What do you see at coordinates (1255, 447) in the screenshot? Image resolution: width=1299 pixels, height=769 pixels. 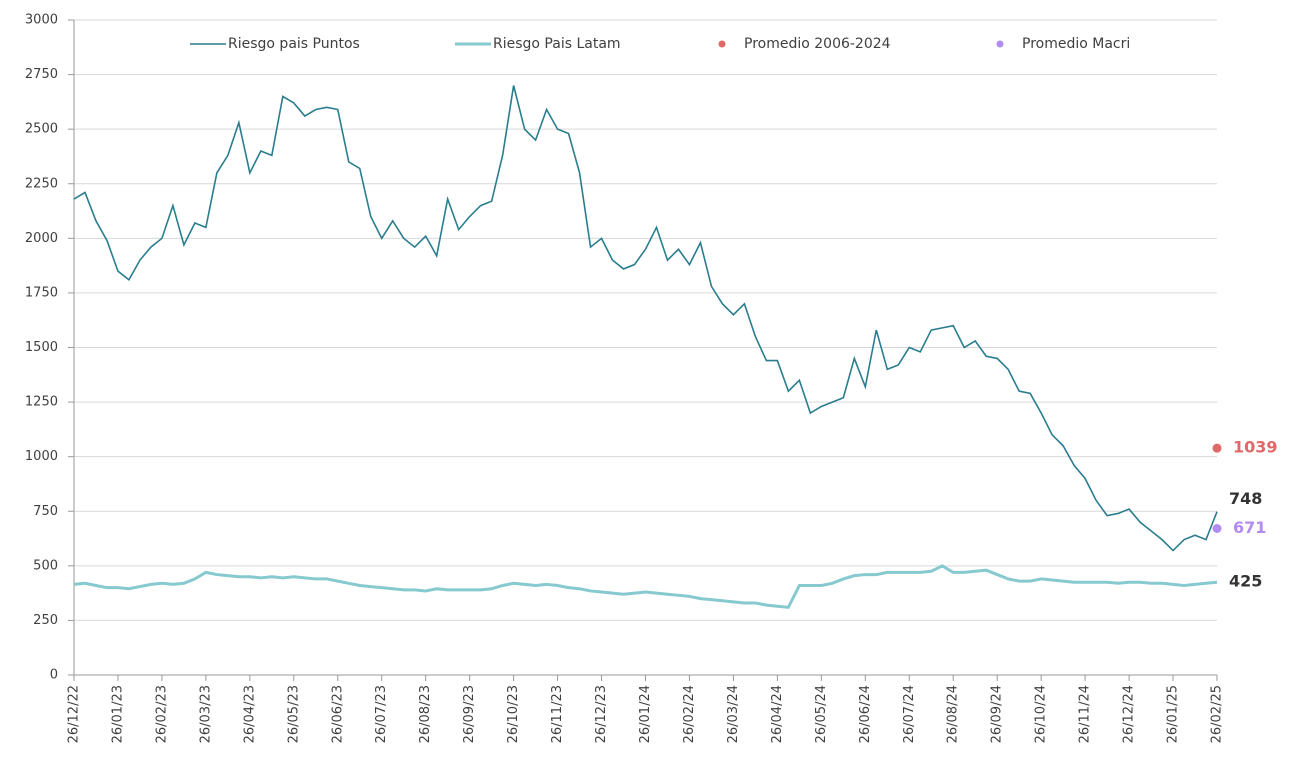 I see `point-label: 1039` at bounding box center [1255, 447].